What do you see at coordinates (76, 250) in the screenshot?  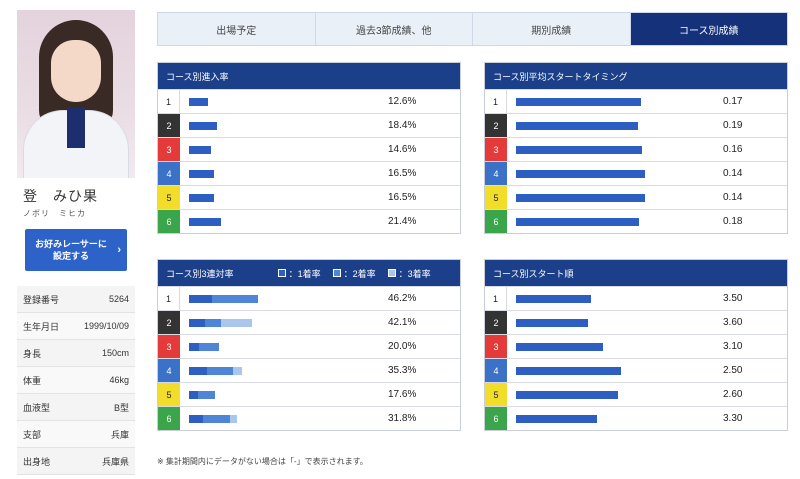 I see `add-favorite-racer-button: お好みレーサーに 設定する ›` at bounding box center [76, 250].